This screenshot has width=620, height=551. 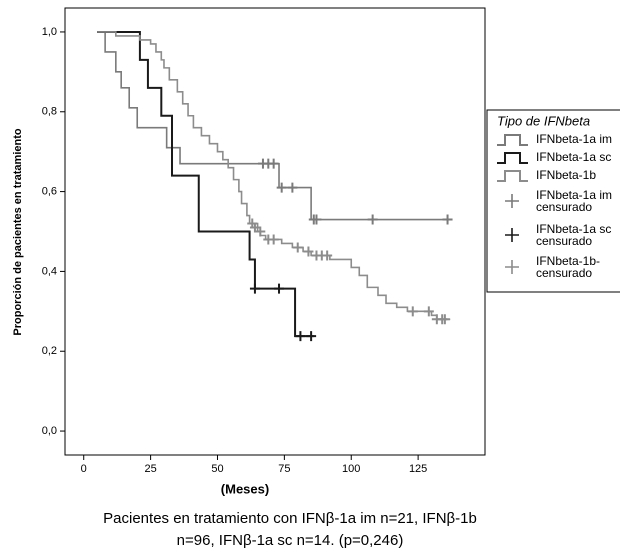 I want to click on legend-label: IFNbeta-1a im censurado, so click(x=574, y=201).